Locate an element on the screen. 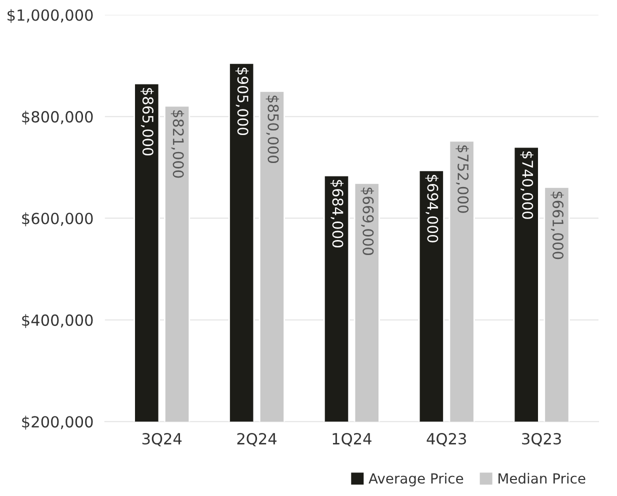 The height and width of the screenshot is (496, 617). data-label: $865,000 is located at coordinates (147, 122).